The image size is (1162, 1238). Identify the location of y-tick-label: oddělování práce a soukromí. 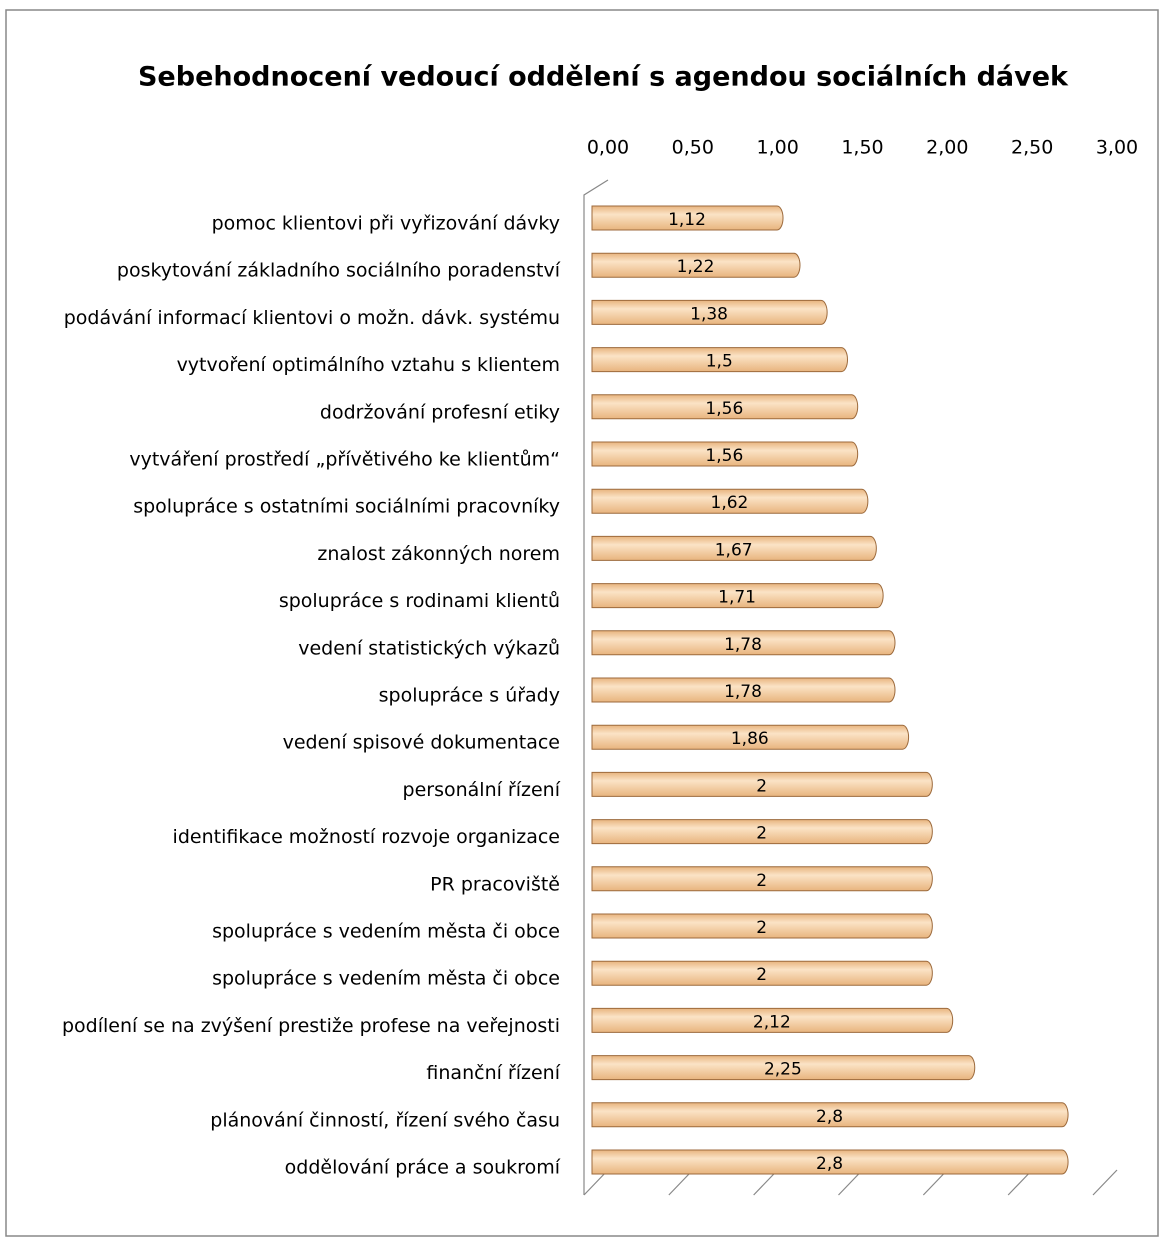
(423, 1168).